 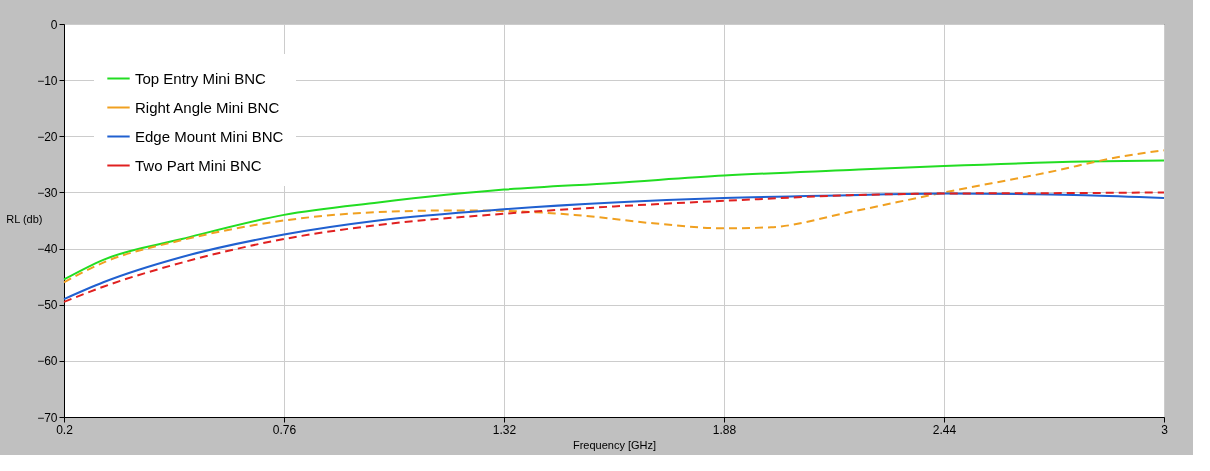 I want to click on y-tick-label: −20, so click(x=47, y=136).